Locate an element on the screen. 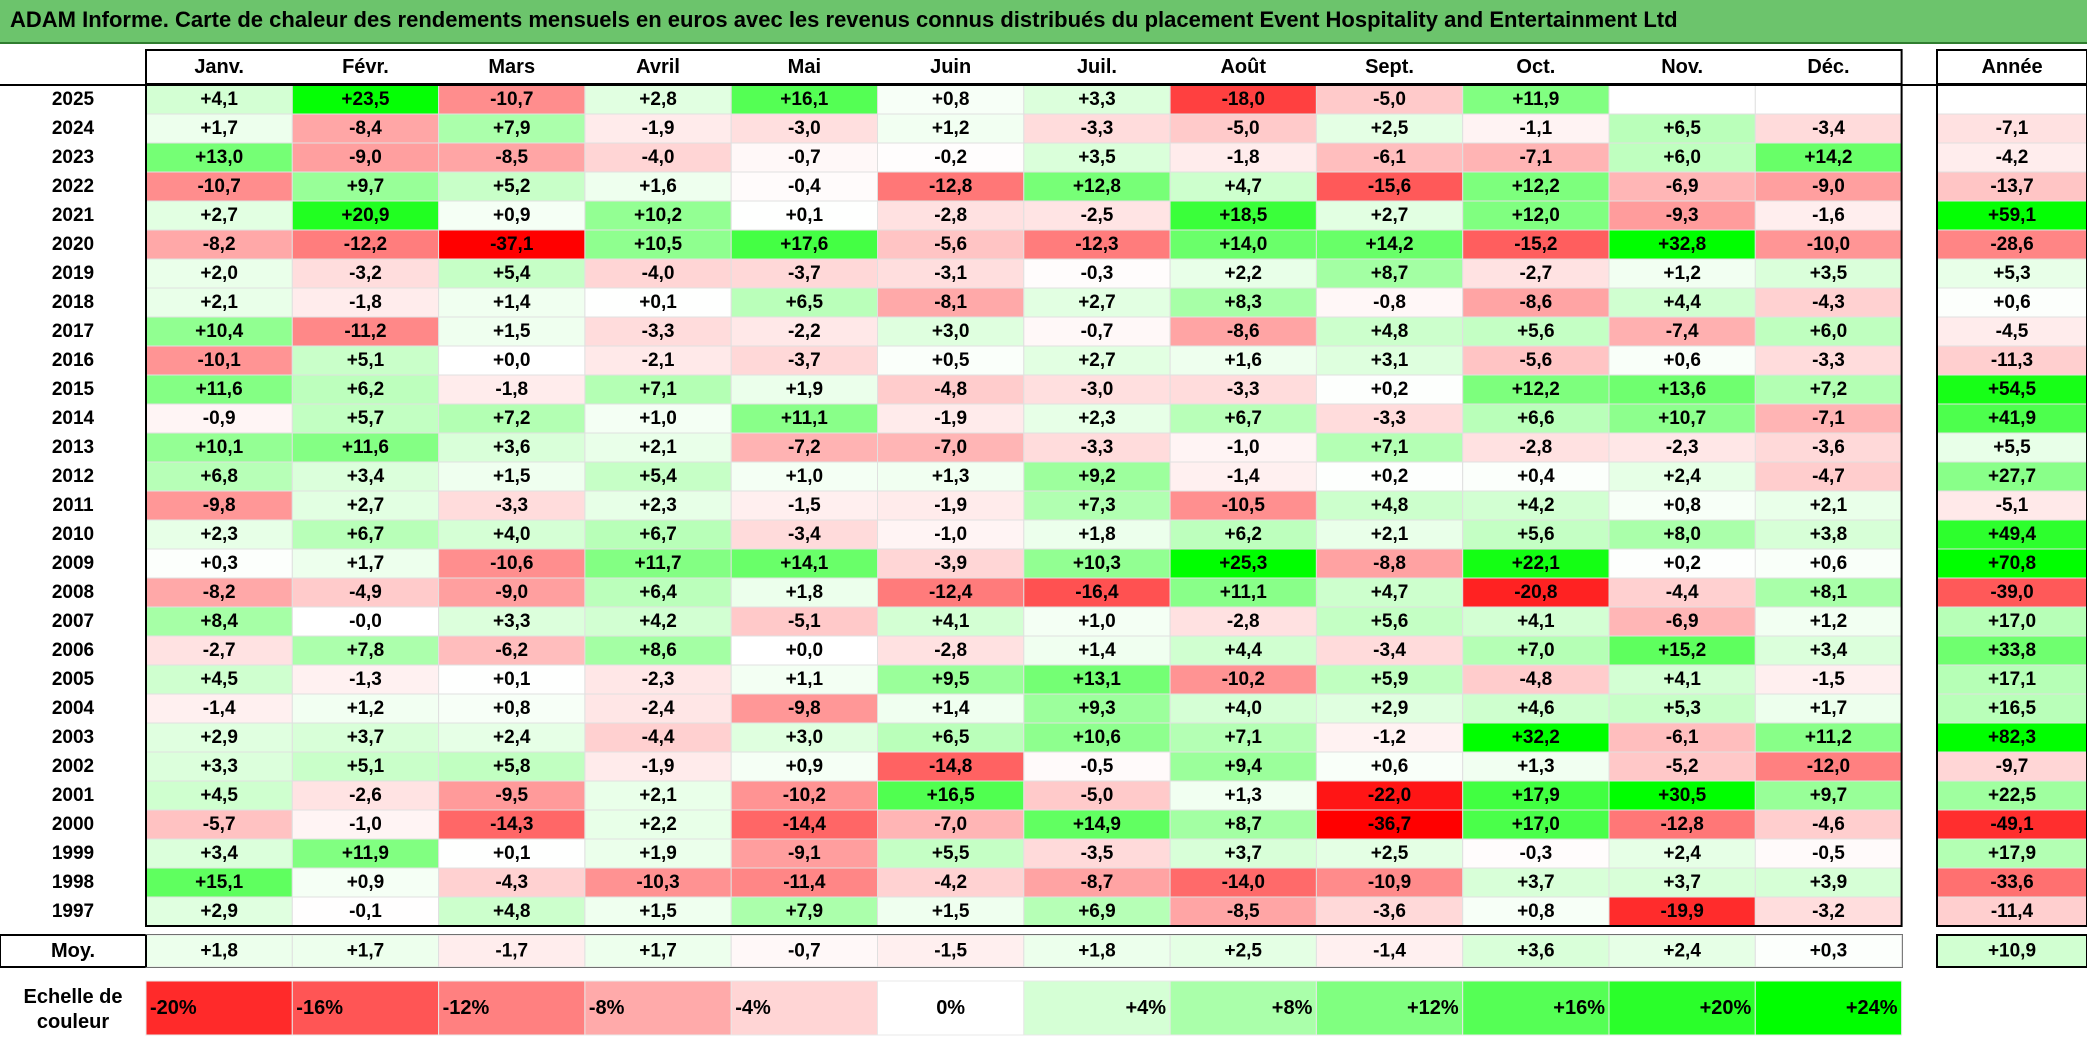 The image size is (2087, 1037). annual-value: -11,4 is located at coordinates (2012, 911).